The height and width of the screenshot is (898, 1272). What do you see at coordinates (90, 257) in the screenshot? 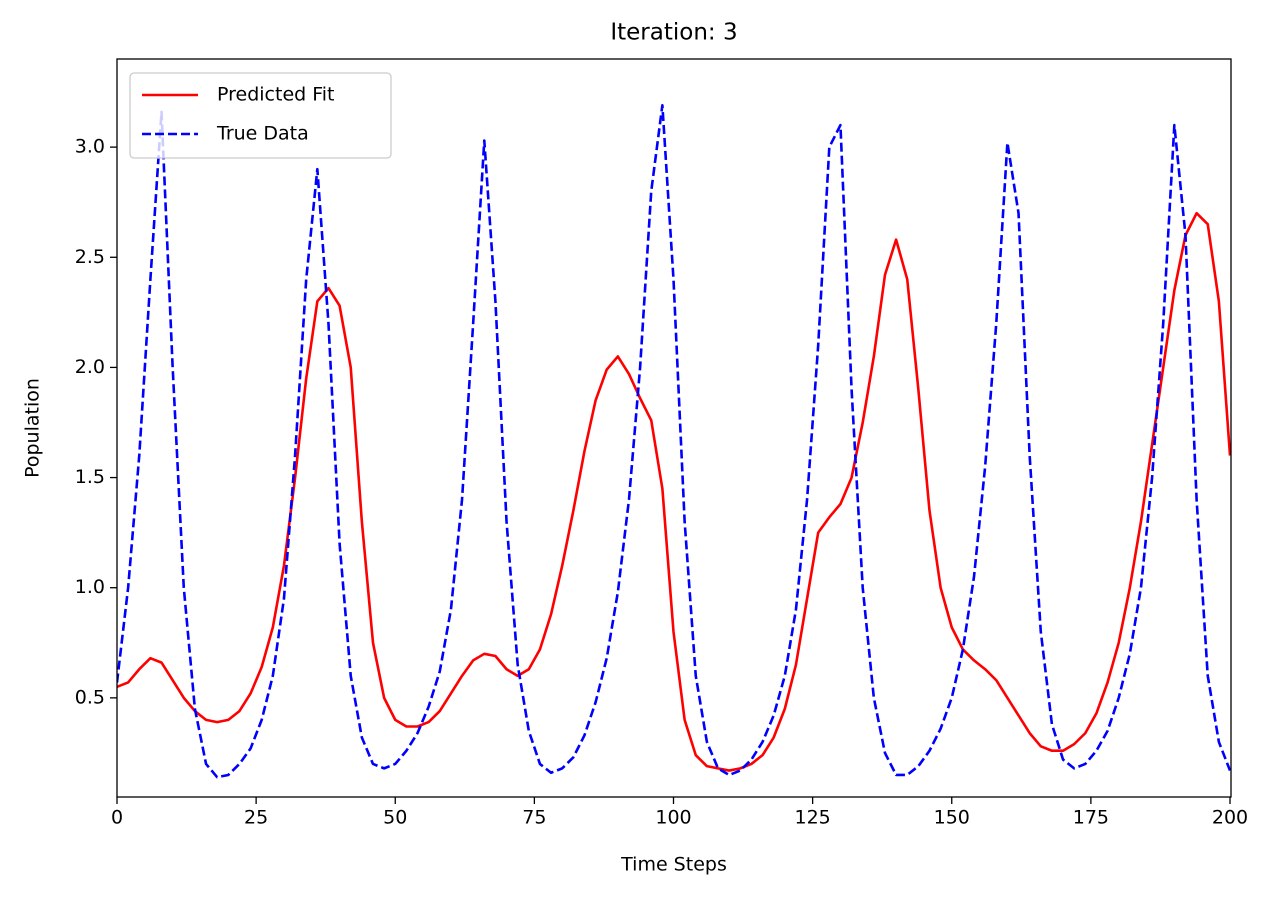
I see `y-tick-label: 2.5` at bounding box center [90, 257].